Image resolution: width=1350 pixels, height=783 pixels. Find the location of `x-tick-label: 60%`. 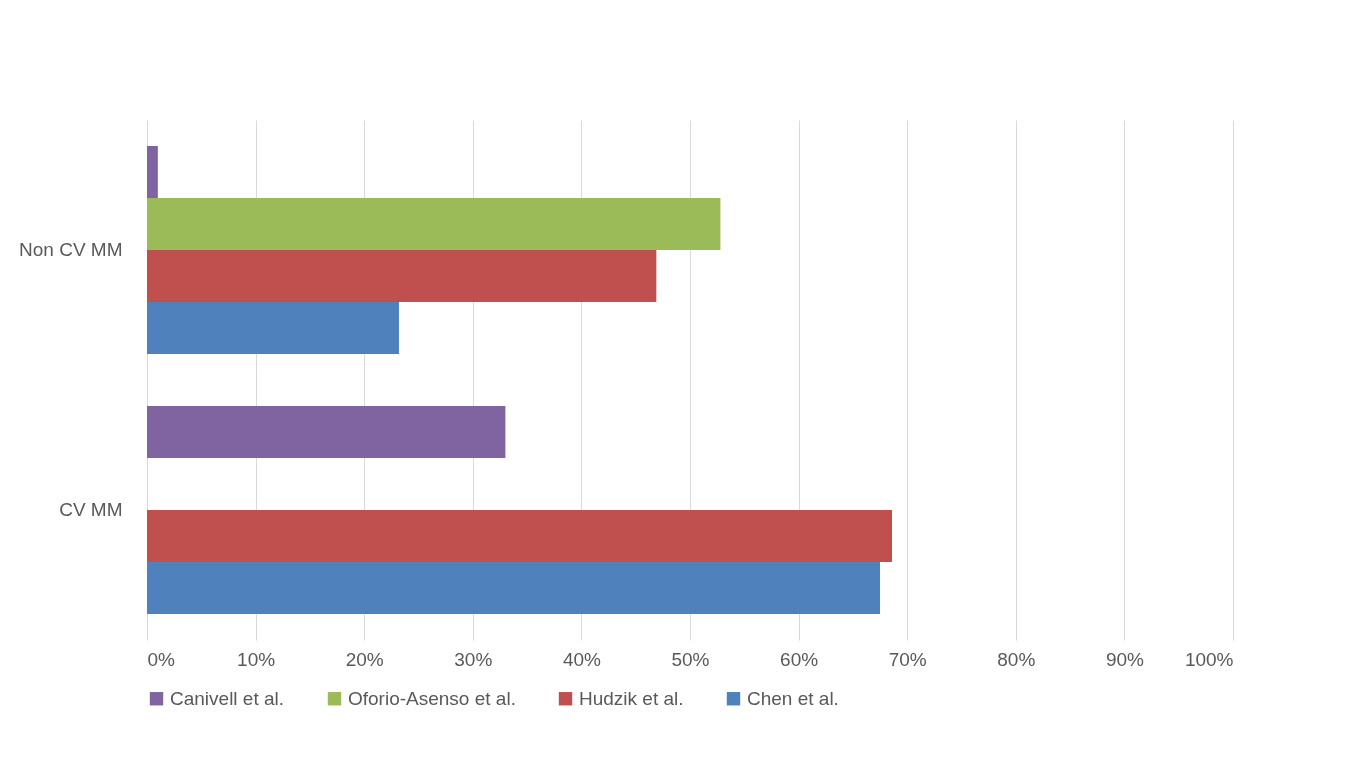

x-tick-label: 60% is located at coordinates (799, 659).